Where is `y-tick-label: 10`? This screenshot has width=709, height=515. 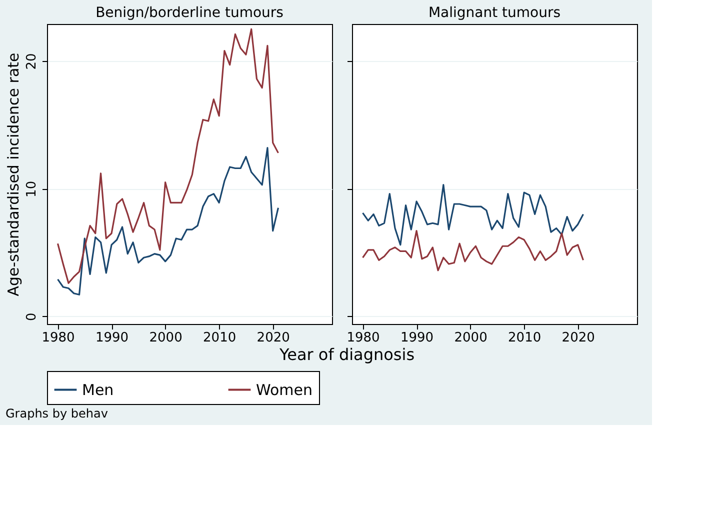 y-tick-label: 10 is located at coordinates (32, 189).